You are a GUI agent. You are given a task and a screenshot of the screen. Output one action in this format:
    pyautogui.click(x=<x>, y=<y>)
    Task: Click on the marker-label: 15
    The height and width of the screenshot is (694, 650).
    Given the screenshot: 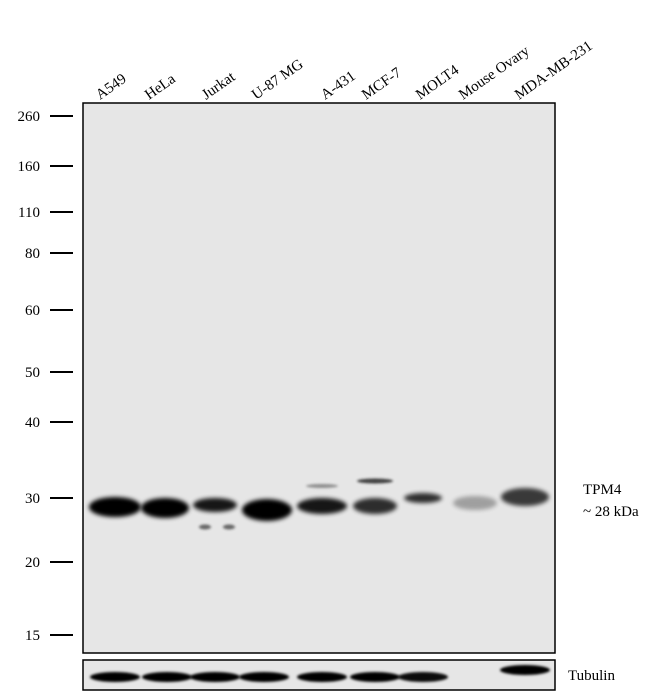 What is the action you would take?
    pyautogui.click(x=32, y=636)
    